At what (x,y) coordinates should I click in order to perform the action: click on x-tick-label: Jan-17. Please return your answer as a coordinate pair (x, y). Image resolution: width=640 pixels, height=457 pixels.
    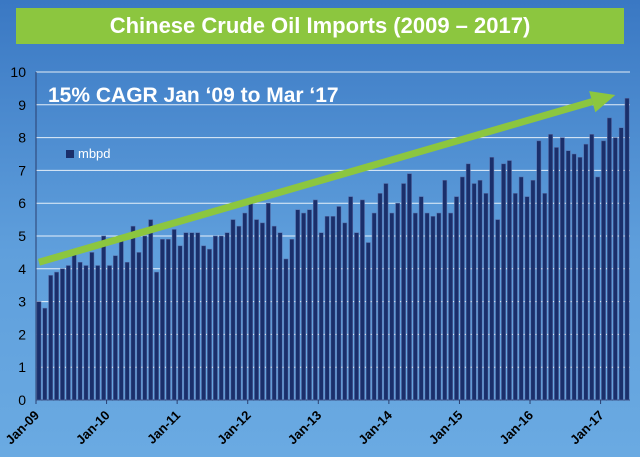
    Looking at the image, I should click on (587, 428).